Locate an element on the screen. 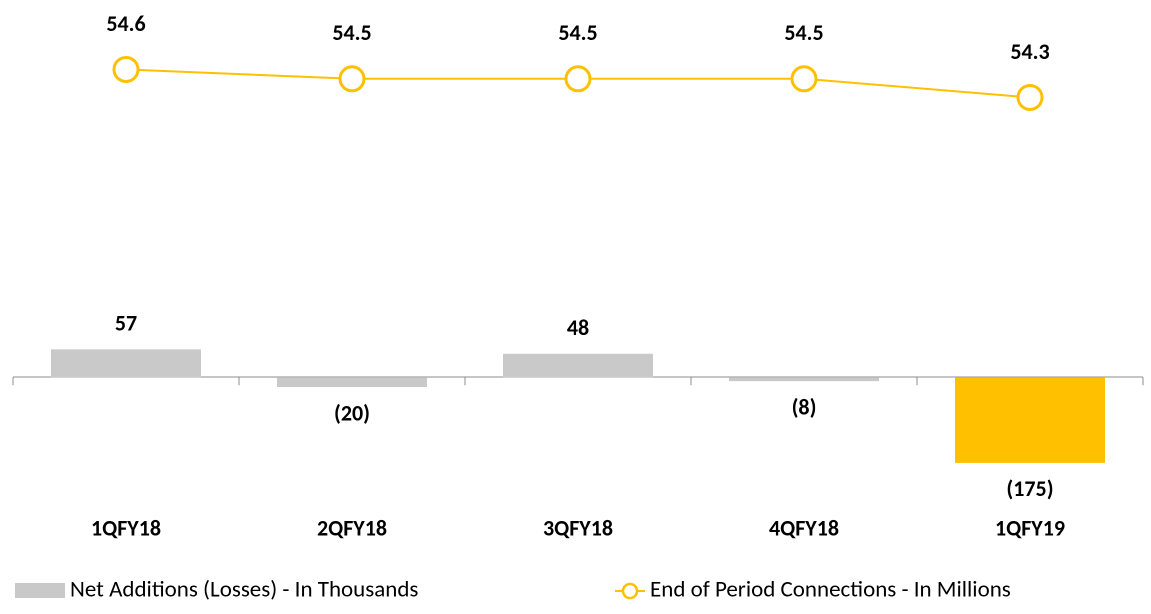 This screenshot has height=614, width=1151. x-tick-label: 1QFY18 is located at coordinates (126, 527).